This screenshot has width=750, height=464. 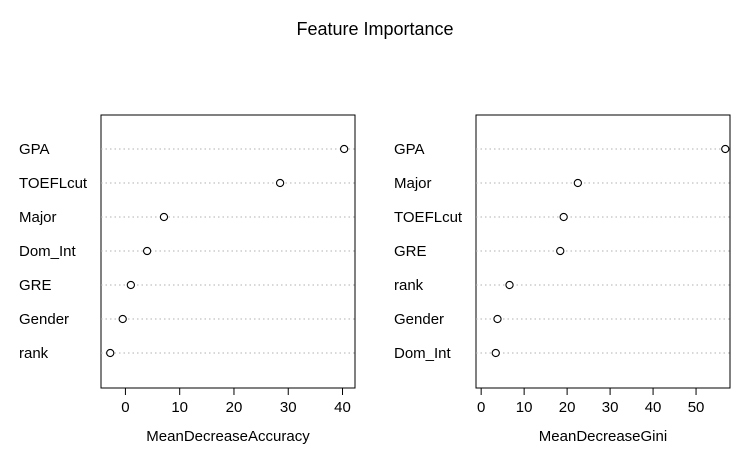 I want to click on chart-title: Feature Importance, so click(x=374, y=29).